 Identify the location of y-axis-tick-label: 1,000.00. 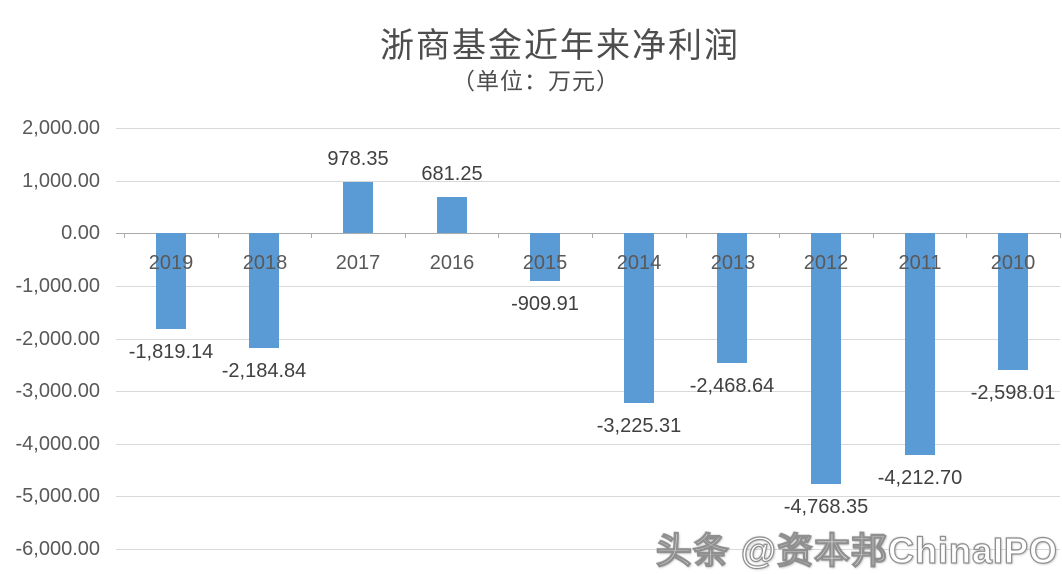
(61, 181).